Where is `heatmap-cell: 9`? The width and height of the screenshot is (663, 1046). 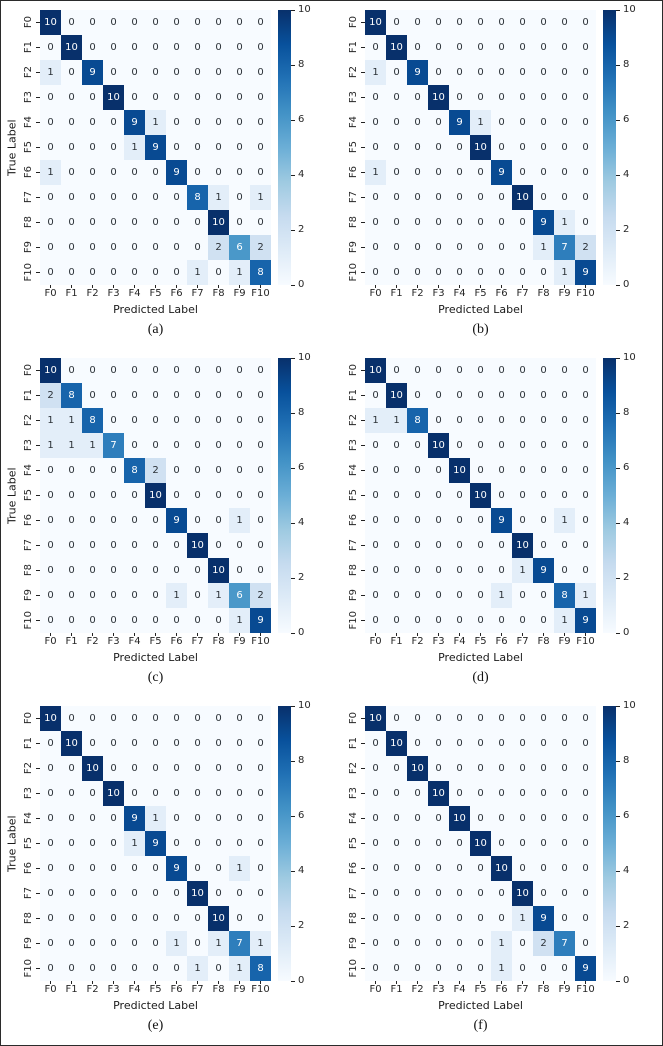 heatmap-cell: 9 is located at coordinates (260, 620).